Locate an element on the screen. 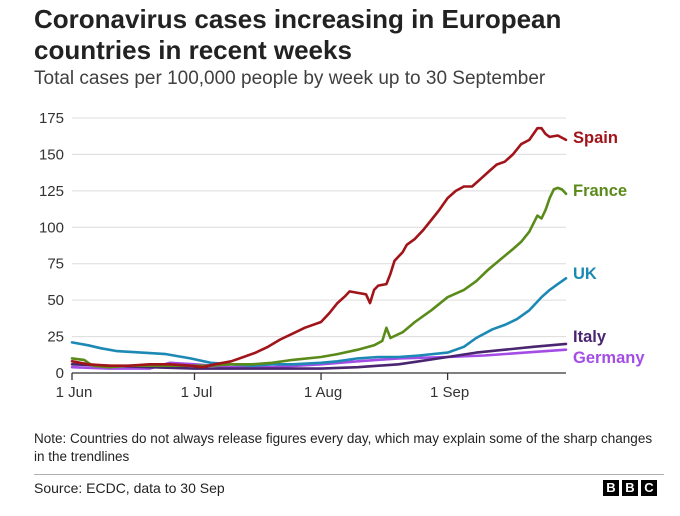 The width and height of the screenshot is (680, 516). y-tick-label: 75 is located at coordinates (55, 264).